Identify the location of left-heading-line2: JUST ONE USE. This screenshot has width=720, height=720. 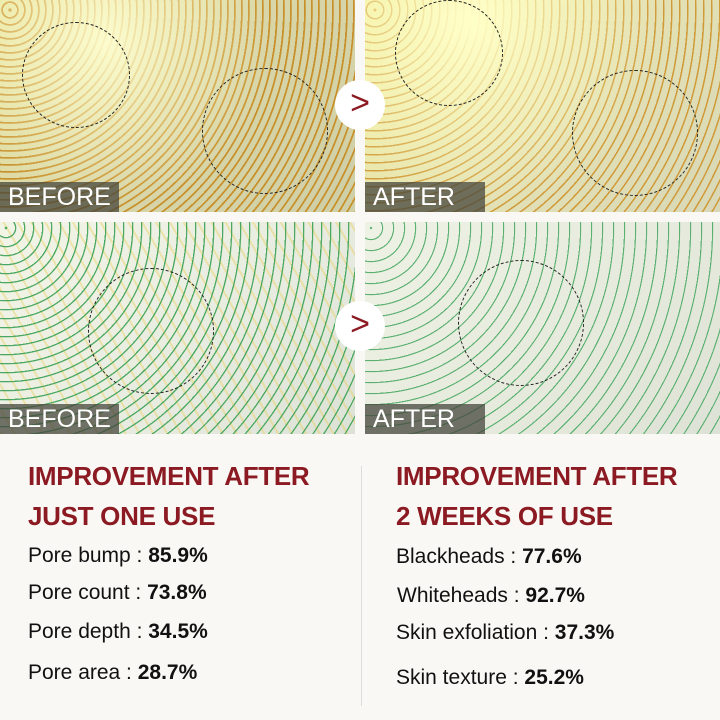
(122, 516).